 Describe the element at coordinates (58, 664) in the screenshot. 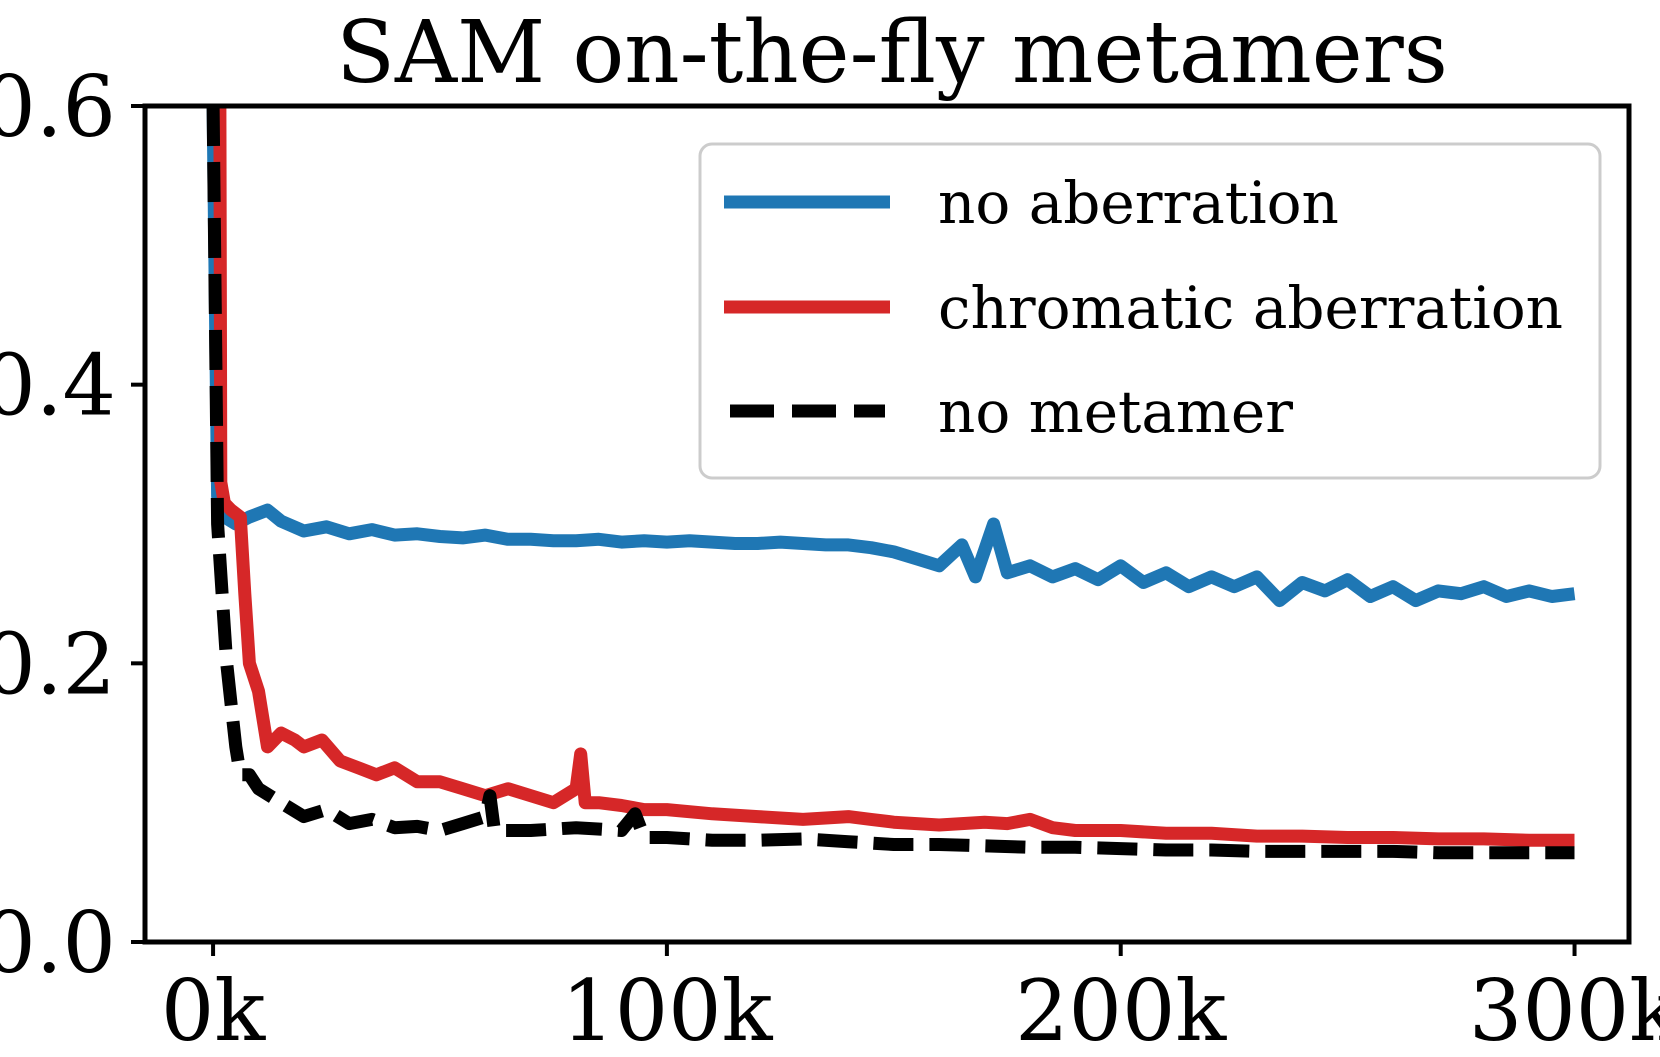

I see `y-tick-label: 0.2` at that location.